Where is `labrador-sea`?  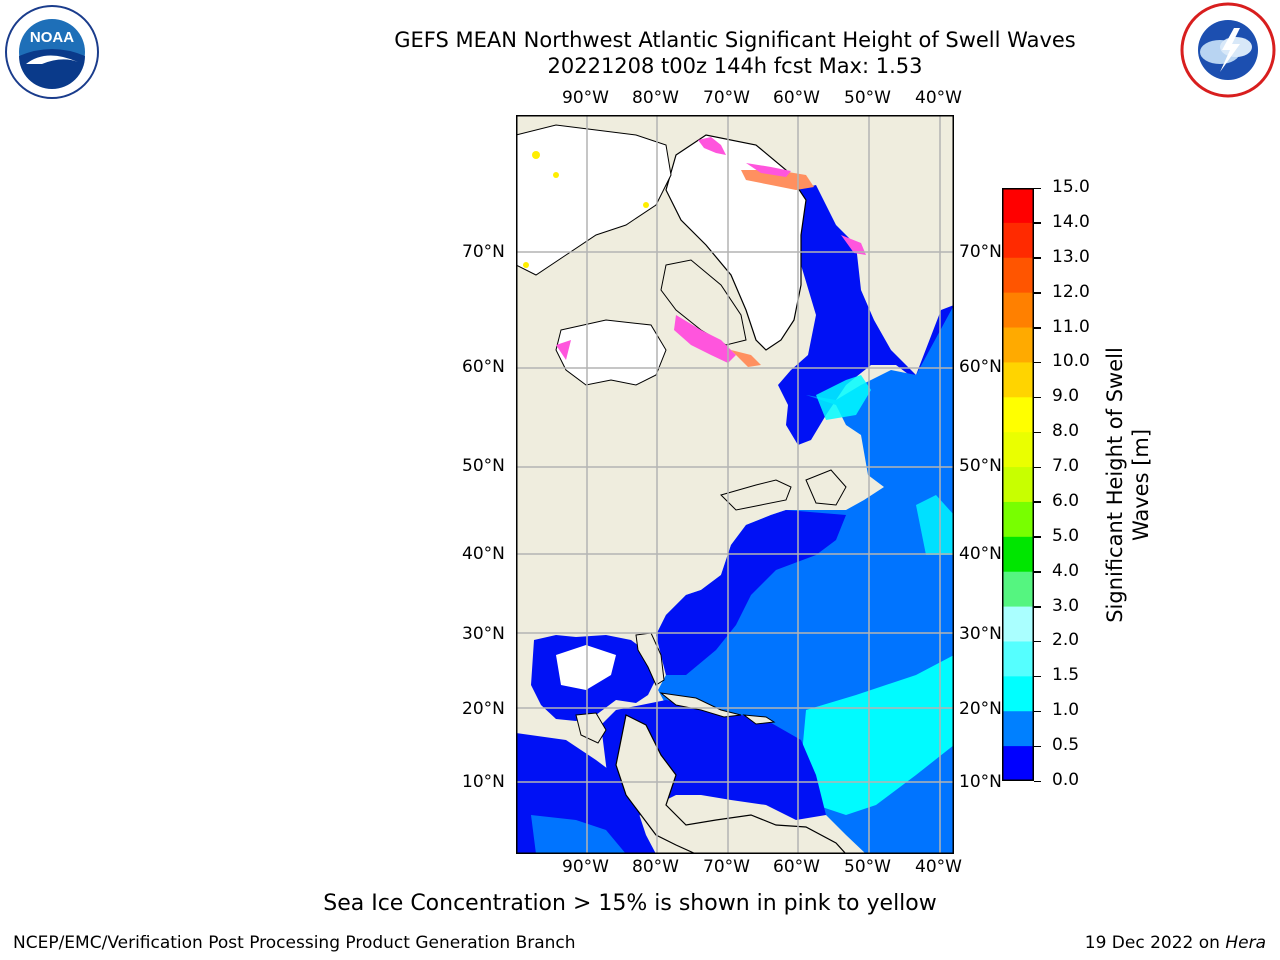
labrador-sea is located at coordinates (866, 315).